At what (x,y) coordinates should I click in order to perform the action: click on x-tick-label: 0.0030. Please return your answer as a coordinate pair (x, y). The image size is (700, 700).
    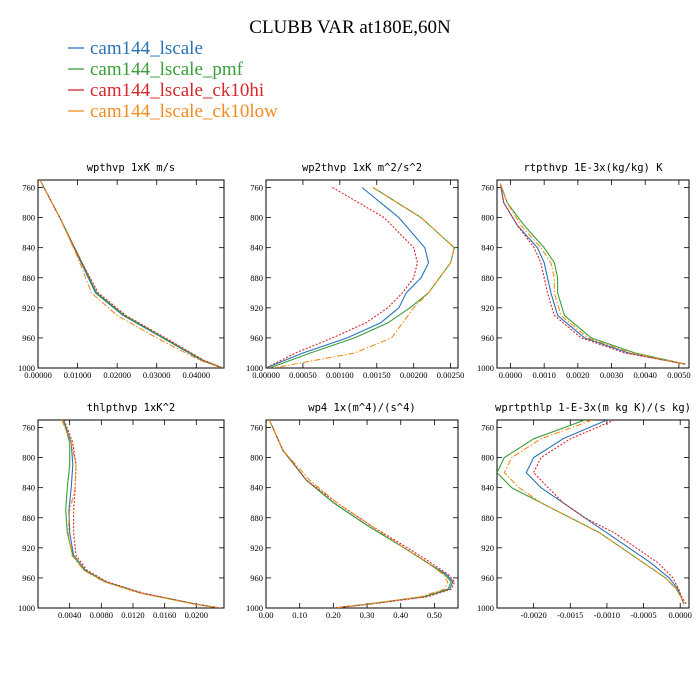
    Looking at the image, I should click on (611, 375).